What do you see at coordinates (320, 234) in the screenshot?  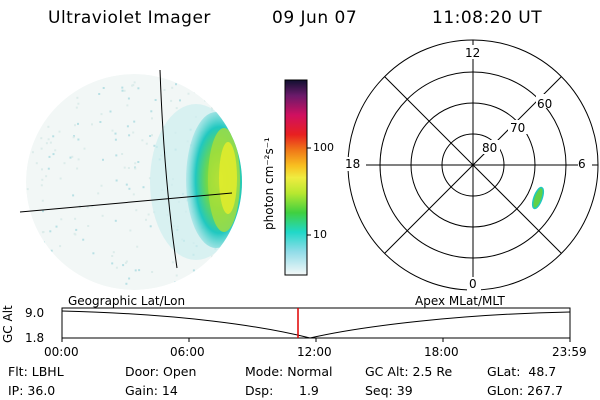 I see `colorbar-tick-10: 10` at bounding box center [320, 234].